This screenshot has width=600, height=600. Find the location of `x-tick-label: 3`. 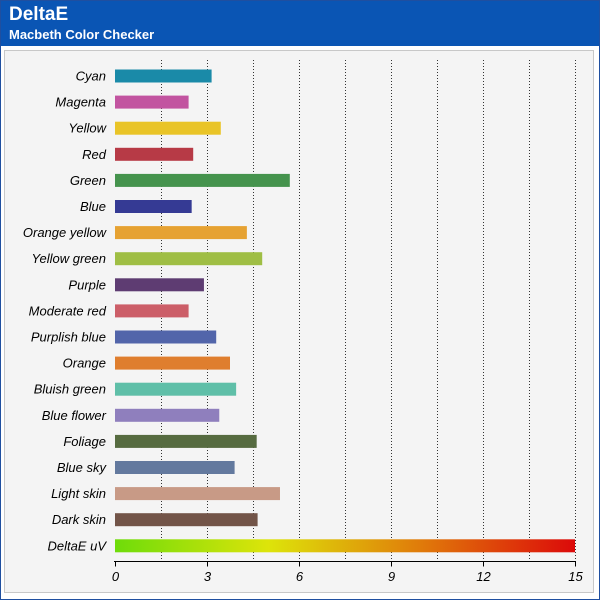

x-tick-label: 3 is located at coordinates (208, 576).